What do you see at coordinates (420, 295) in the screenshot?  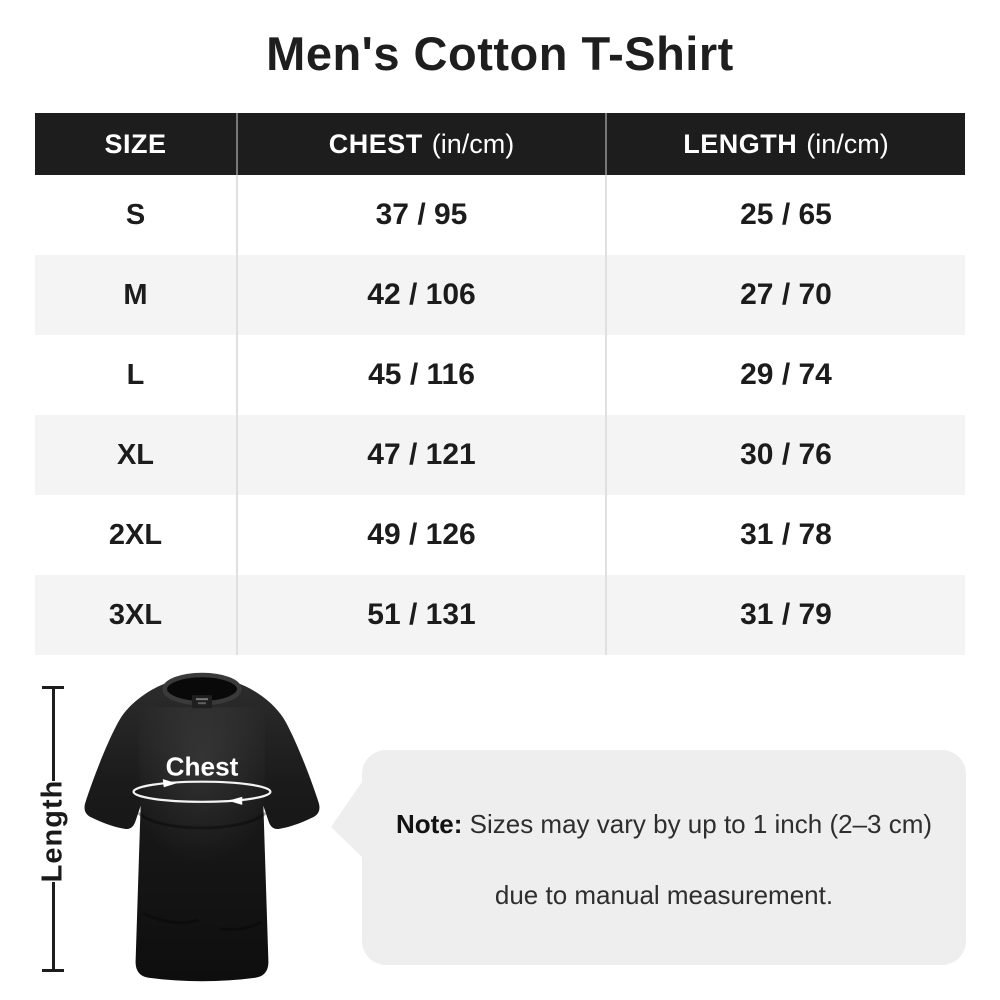 I see `chest-cell: 42 / 106` at bounding box center [420, 295].